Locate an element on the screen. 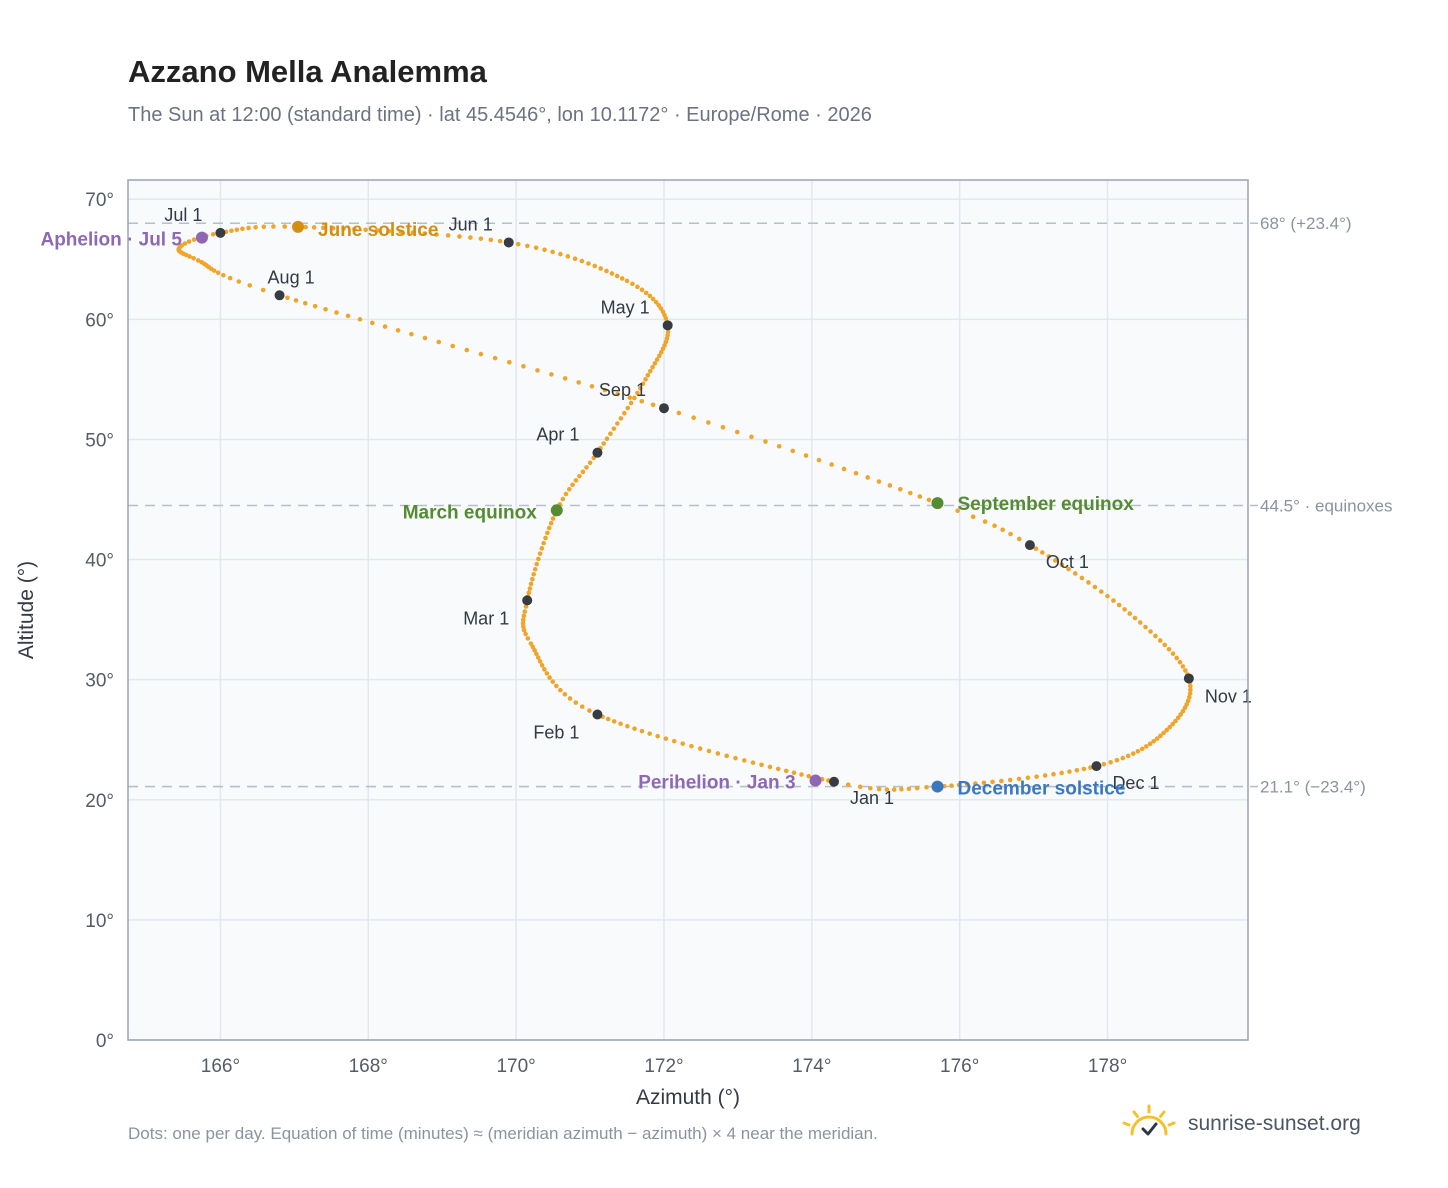 The height and width of the screenshot is (1188, 1448). month-marker-label: Mar 1 is located at coordinates (486, 618).